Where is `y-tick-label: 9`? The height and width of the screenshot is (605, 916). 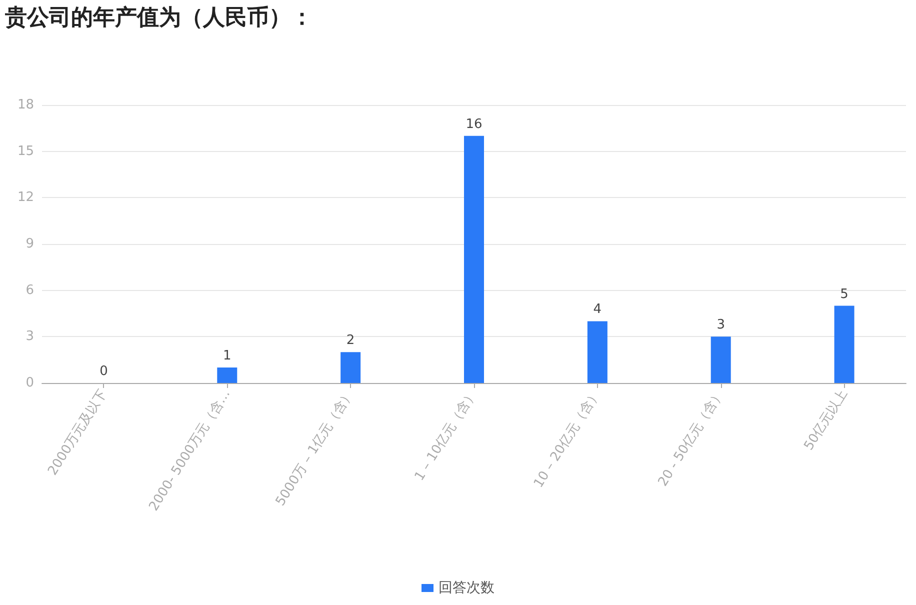 y-tick-label: 9 is located at coordinates (30, 244).